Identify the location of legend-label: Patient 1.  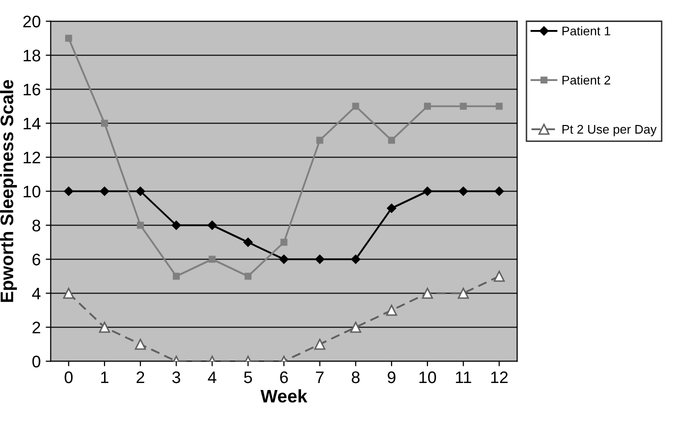
(586, 31).